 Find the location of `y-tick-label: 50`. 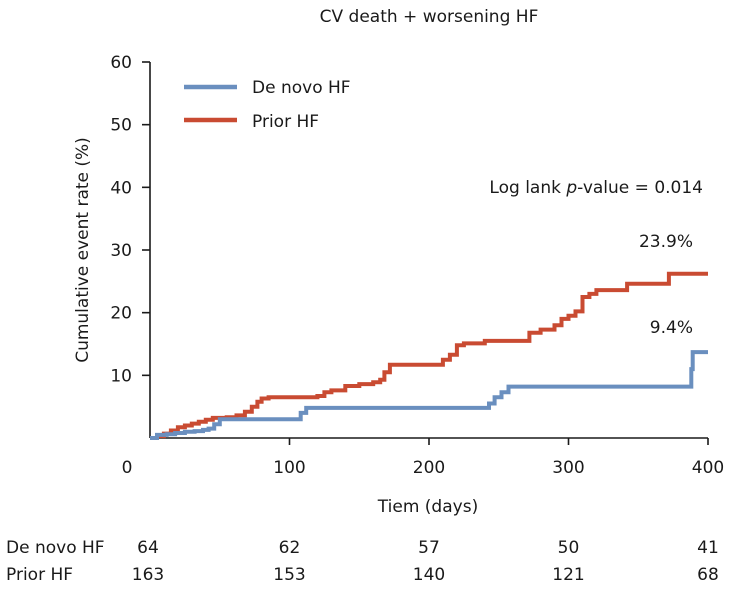

y-tick-label: 50 is located at coordinates (121, 126).